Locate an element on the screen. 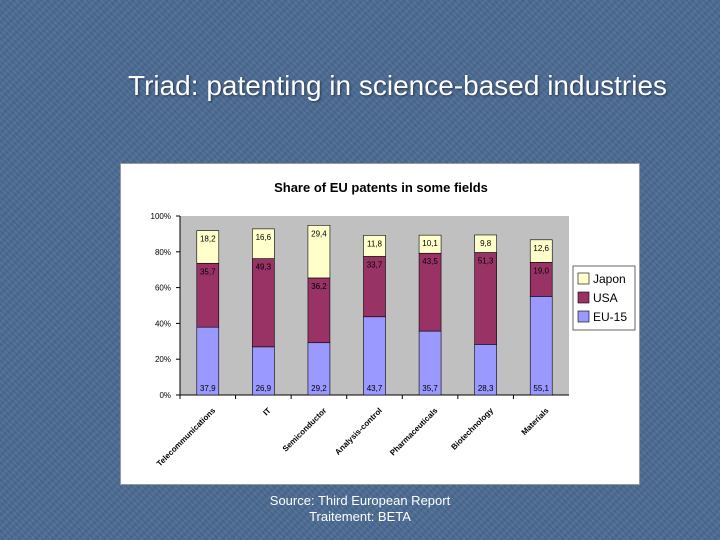 The height and width of the screenshot is (540, 720). data-label: 43,7 is located at coordinates (375, 388).